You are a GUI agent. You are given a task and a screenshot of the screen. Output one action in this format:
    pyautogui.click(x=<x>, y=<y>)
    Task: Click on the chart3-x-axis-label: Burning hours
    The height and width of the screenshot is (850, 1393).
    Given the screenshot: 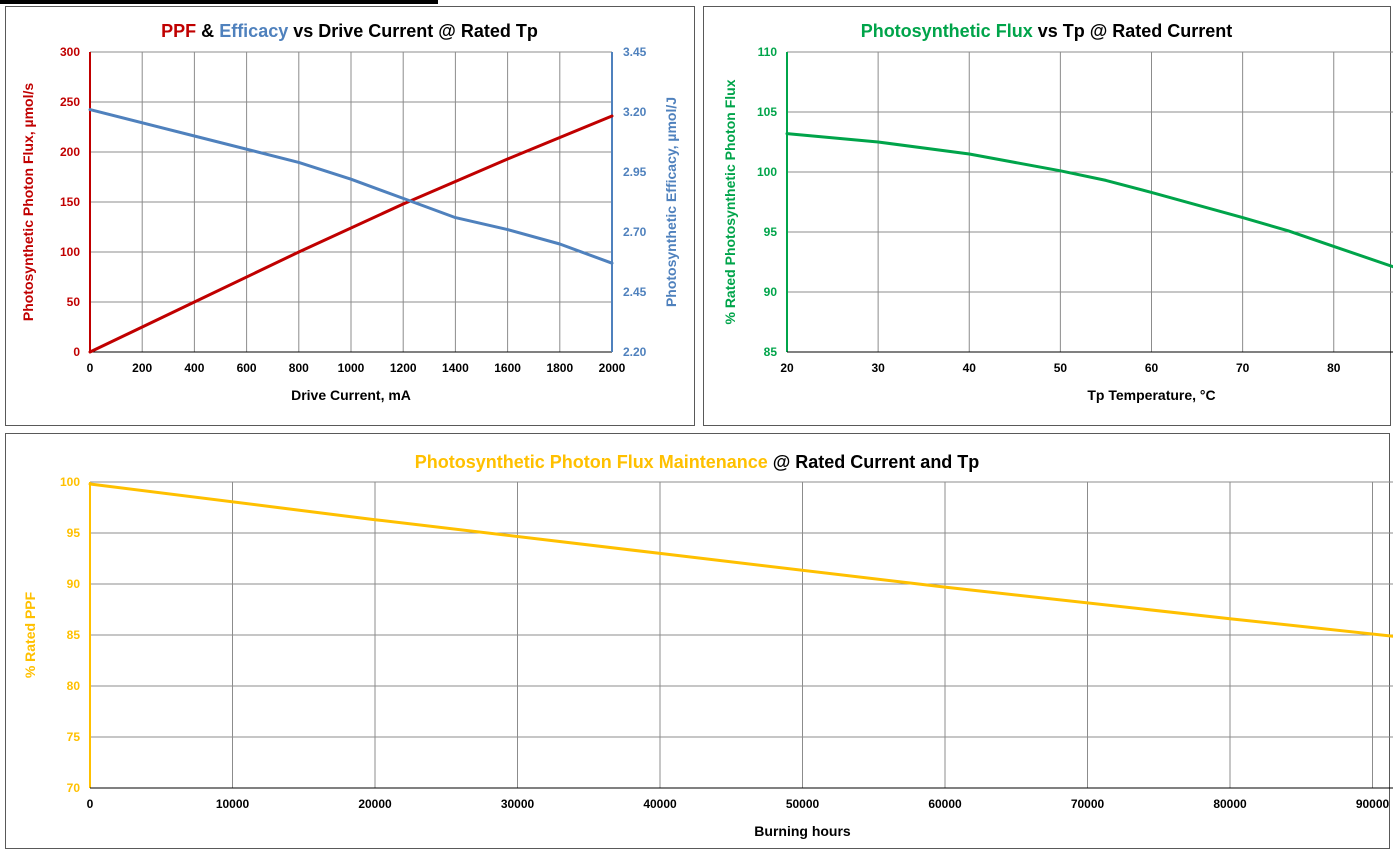 What is the action you would take?
    pyautogui.click(x=802, y=831)
    